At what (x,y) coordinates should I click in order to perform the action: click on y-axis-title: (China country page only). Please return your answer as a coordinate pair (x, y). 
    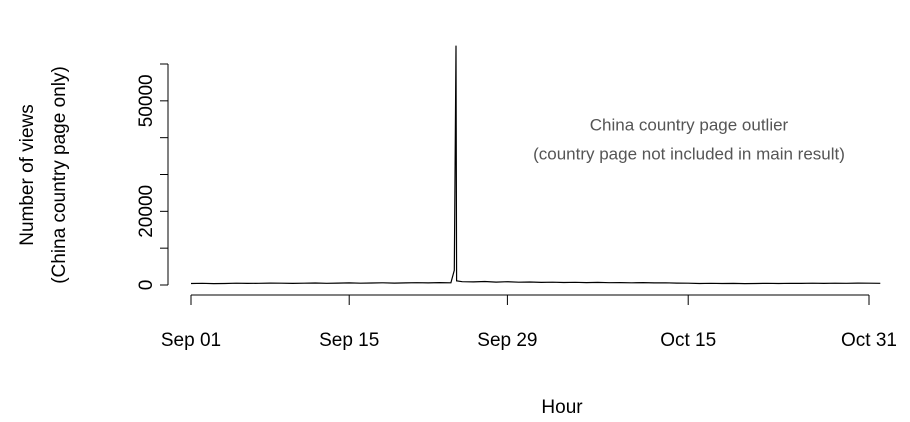
    Looking at the image, I should click on (59, 175).